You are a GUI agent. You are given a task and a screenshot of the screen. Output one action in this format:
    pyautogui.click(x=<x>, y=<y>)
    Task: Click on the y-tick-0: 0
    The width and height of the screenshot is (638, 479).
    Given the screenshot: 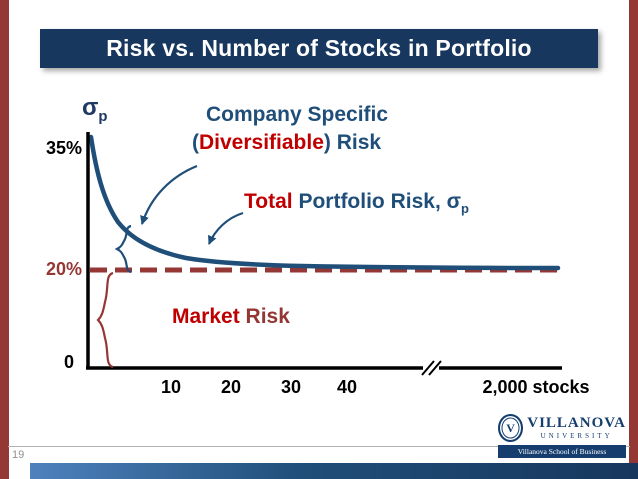 What is the action you would take?
    pyautogui.click(x=68, y=362)
    